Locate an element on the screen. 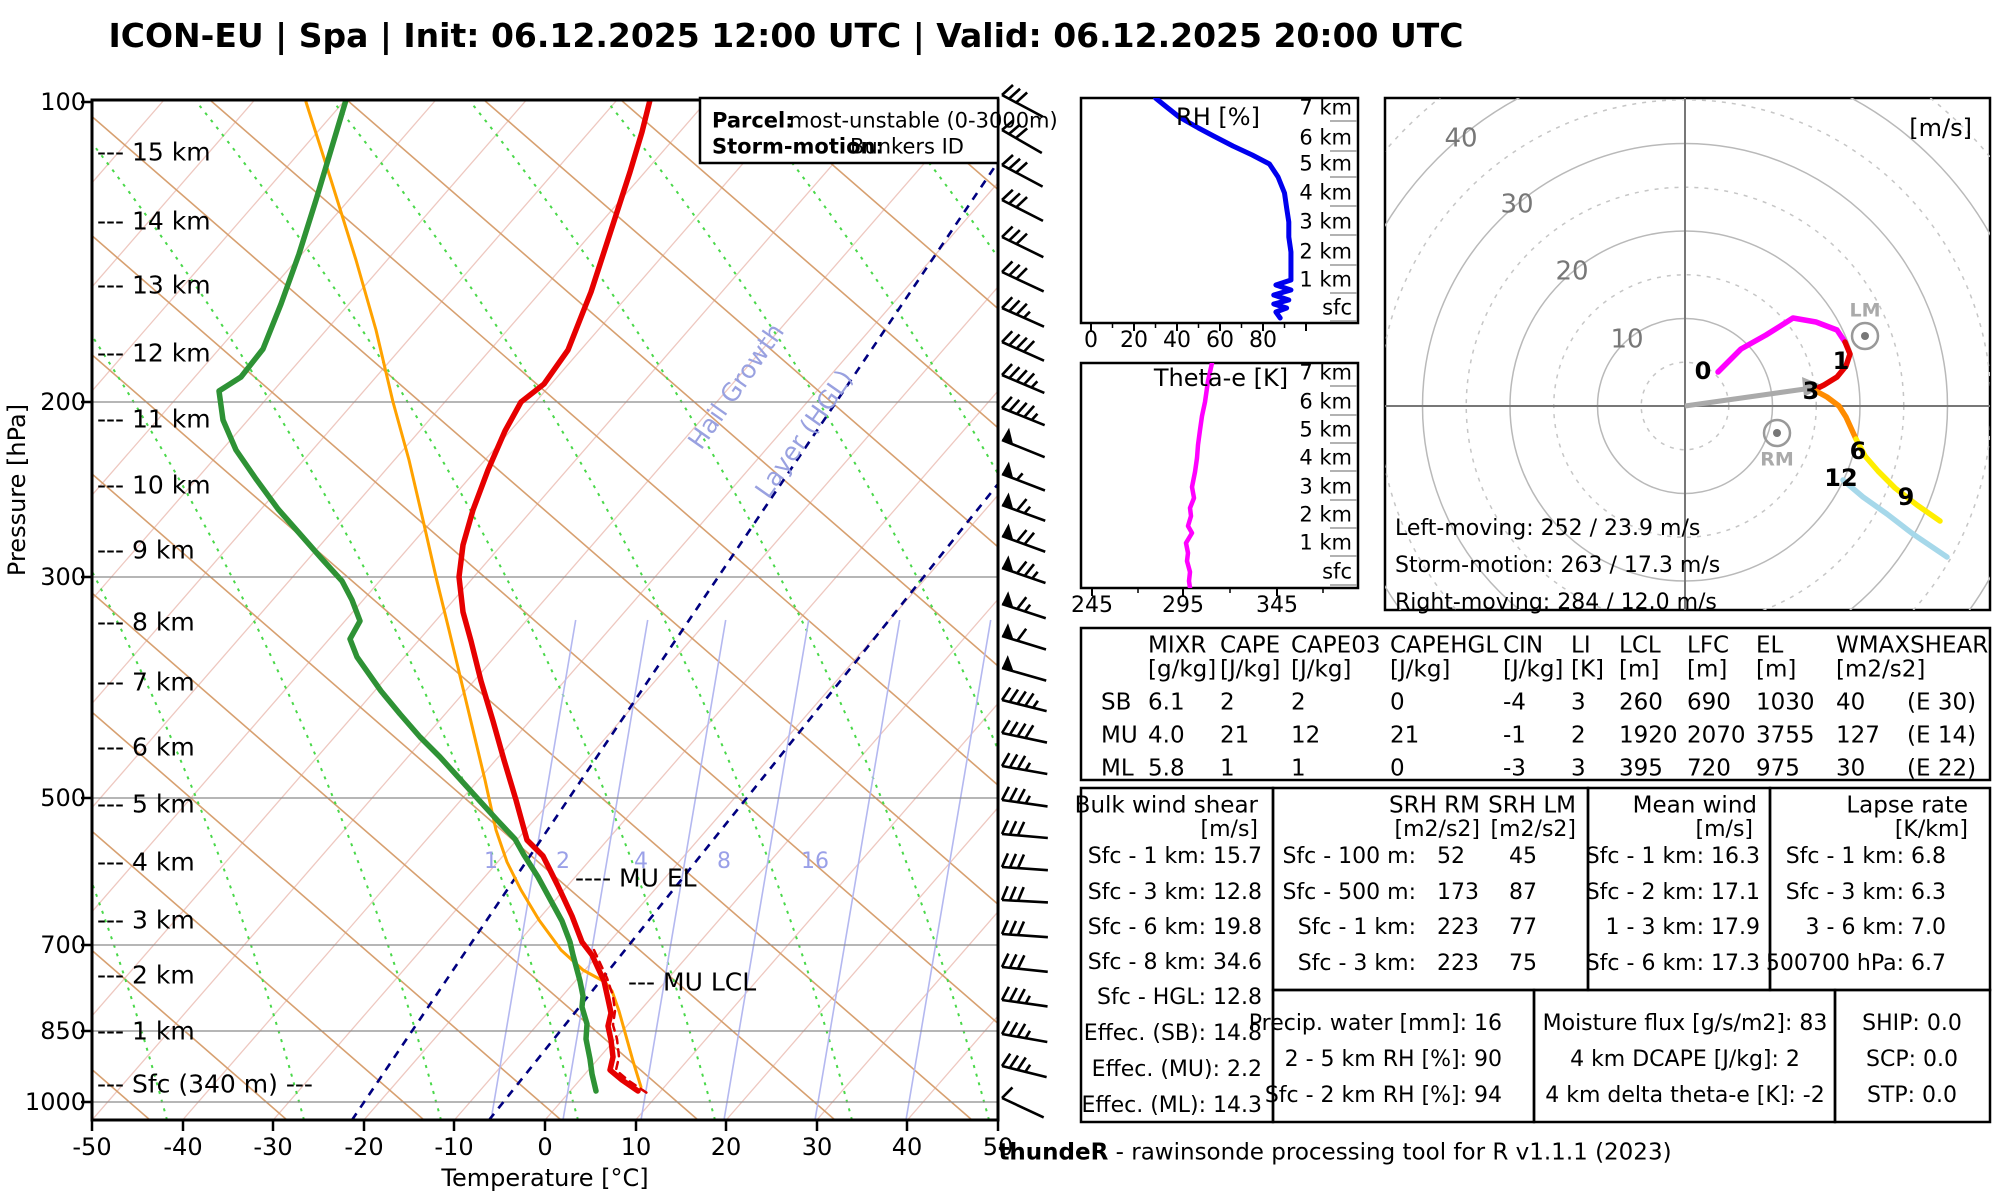 This screenshot has width=2000, height=1200. index-ML-0: 5.8 is located at coordinates (1166, 768).